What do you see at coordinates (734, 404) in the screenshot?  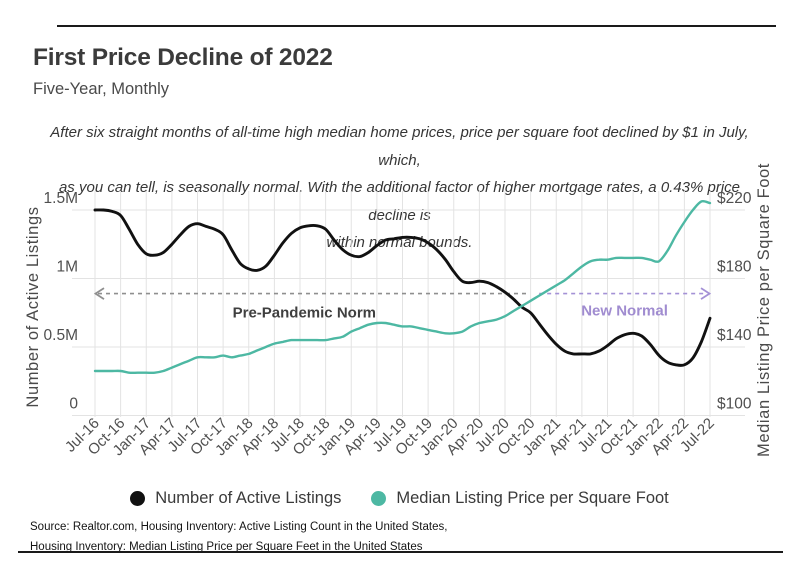 I see `right-axis-tick-label: $100` at bounding box center [734, 404].